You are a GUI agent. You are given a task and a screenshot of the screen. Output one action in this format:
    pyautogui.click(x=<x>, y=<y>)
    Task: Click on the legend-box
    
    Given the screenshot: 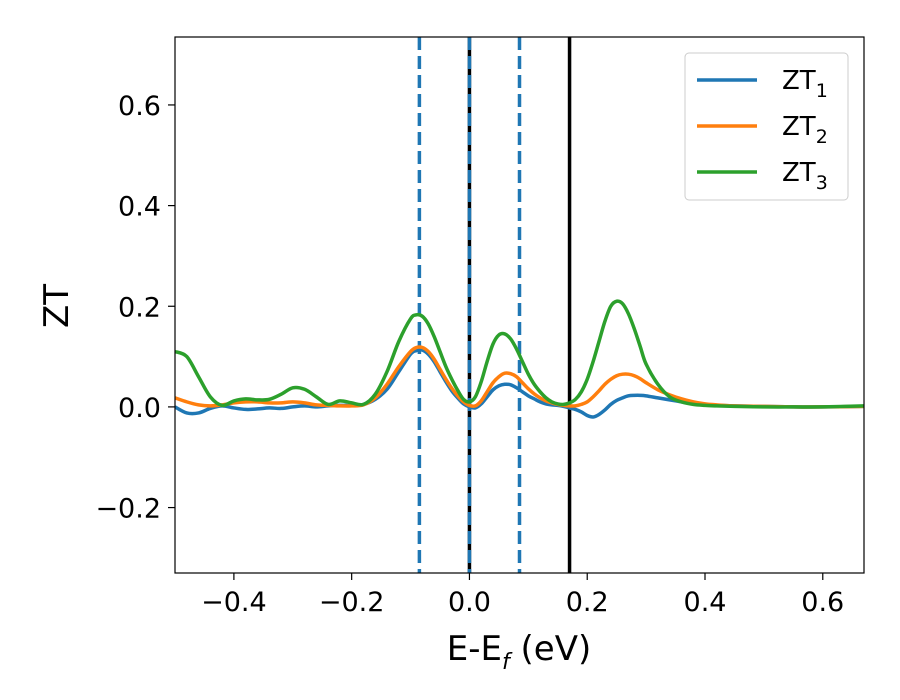 What is the action you would take?
    pyautogui.click(x=766, y=126)
    